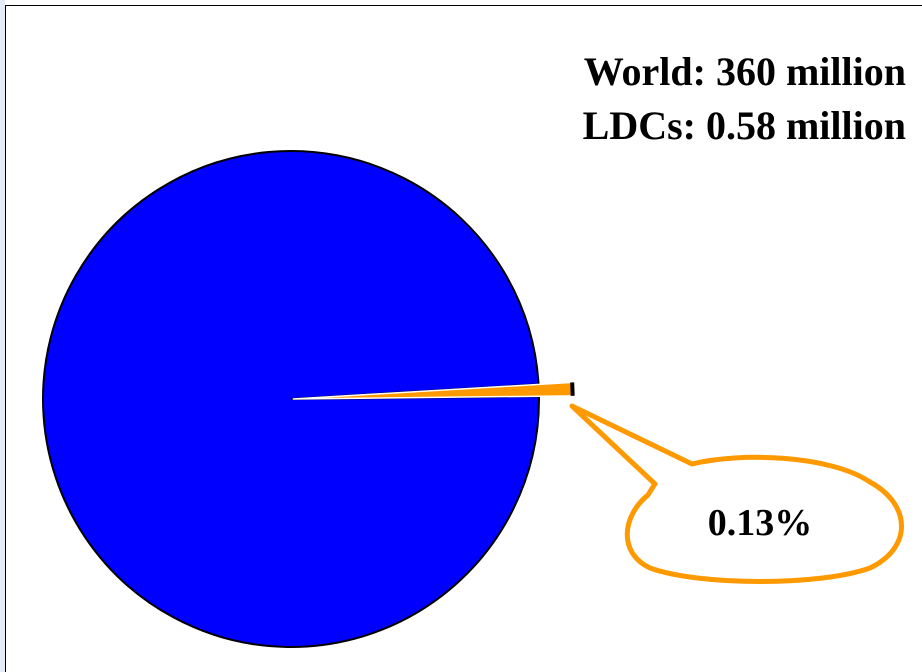  What do you see at coordinates (2, 336) in the screenshot?
I see `left-decorative-bar` at bounding box center [2, 336].